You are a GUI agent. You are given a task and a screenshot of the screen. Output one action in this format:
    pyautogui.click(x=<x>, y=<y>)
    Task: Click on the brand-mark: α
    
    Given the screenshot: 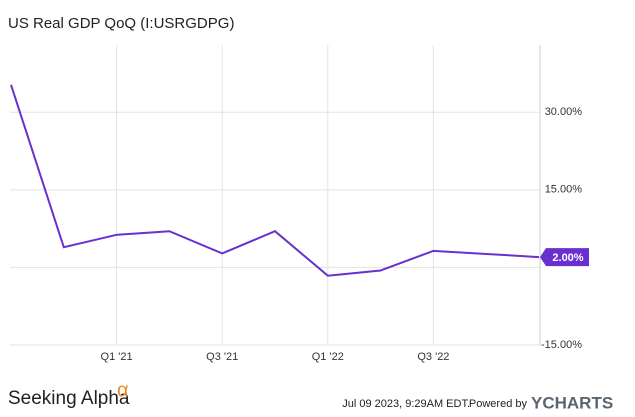 What is the action you would take?
    pyautogui.click(x=123, y=390)
    